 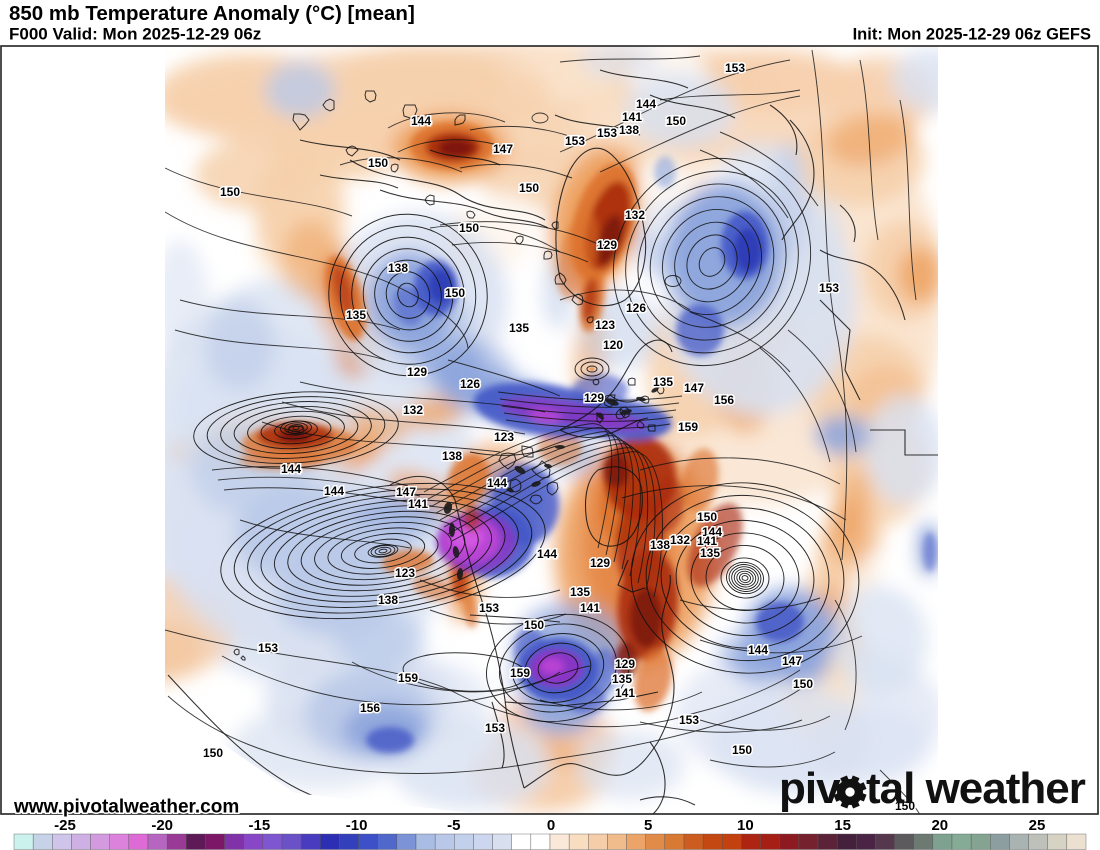 What do you see at coordinates (357, 825) in the screenshot?
I see `svg-text: -10` at bounding box center [357, 825].